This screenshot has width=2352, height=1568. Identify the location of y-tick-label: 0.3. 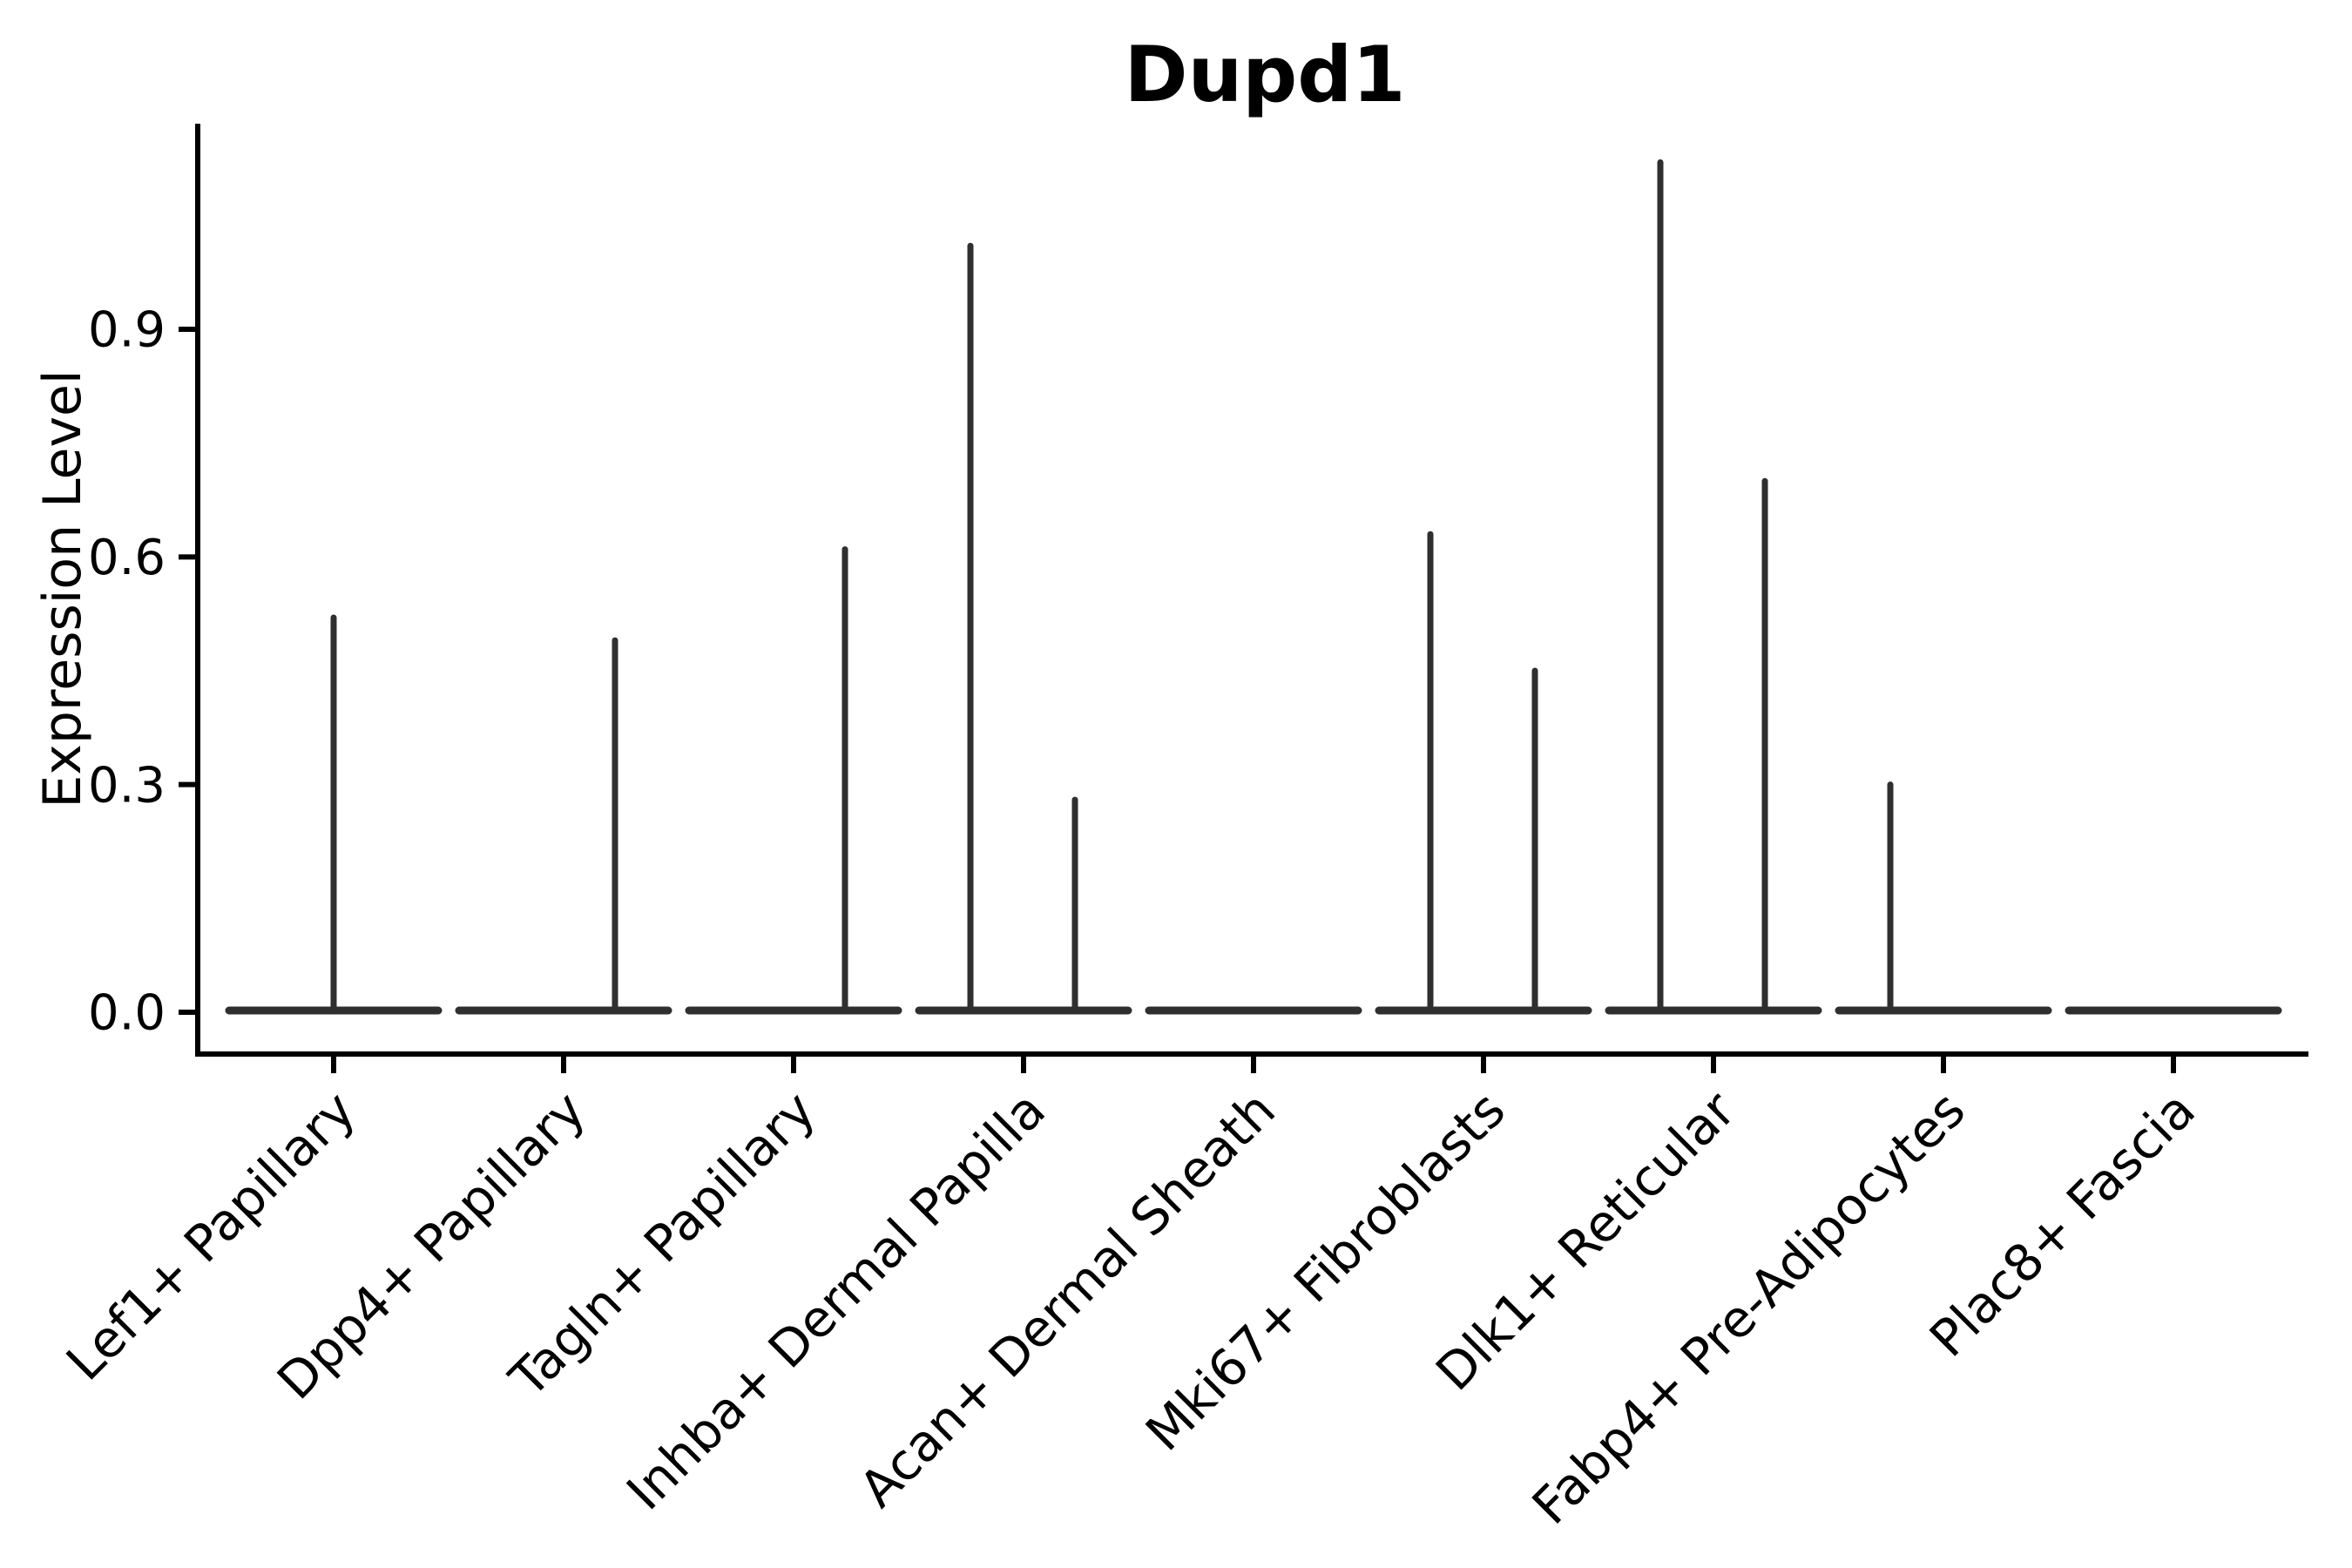
(127, 785).